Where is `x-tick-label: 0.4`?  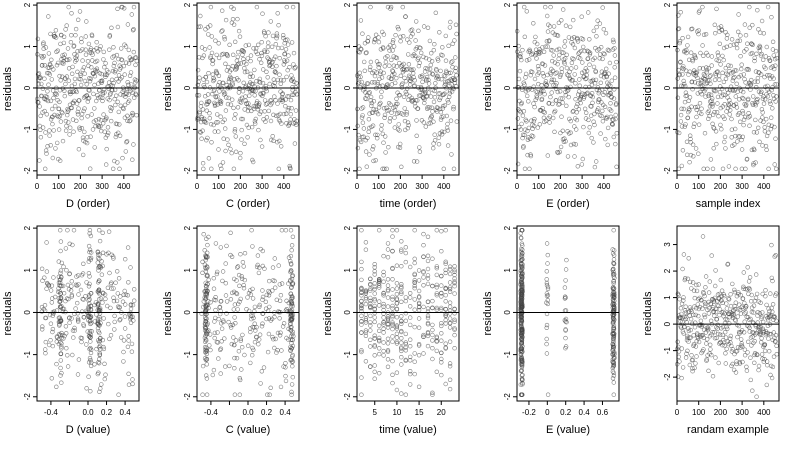
x-tick-label: 0.4 is located at coordinates (286, 412).